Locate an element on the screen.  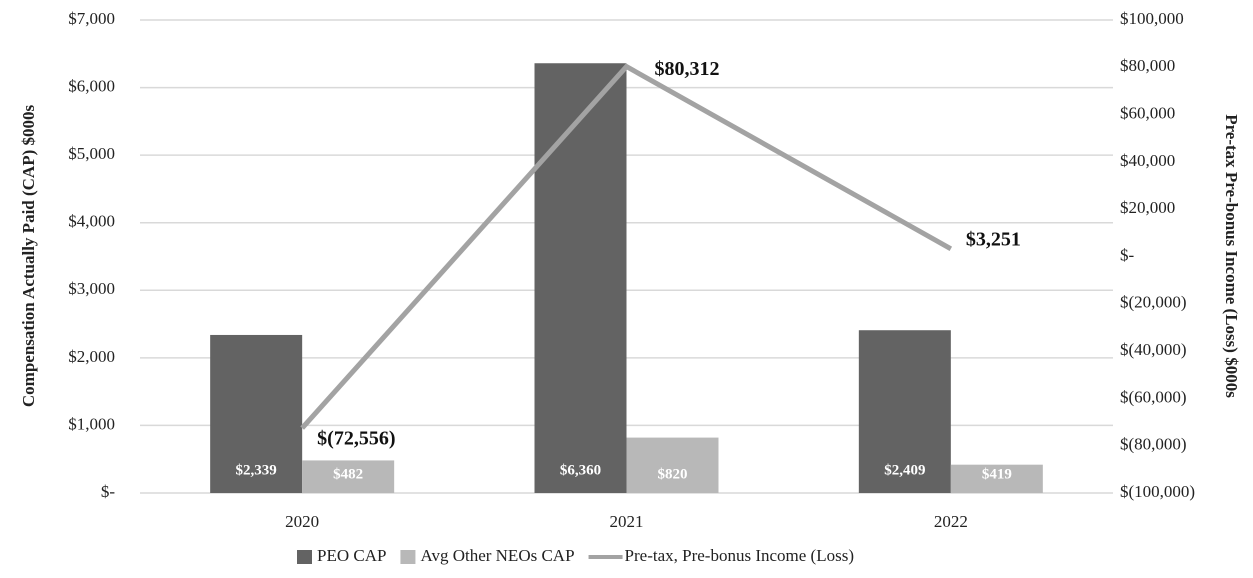
y2-tick-label: $20,000 is located at coordinates (1147, 207).